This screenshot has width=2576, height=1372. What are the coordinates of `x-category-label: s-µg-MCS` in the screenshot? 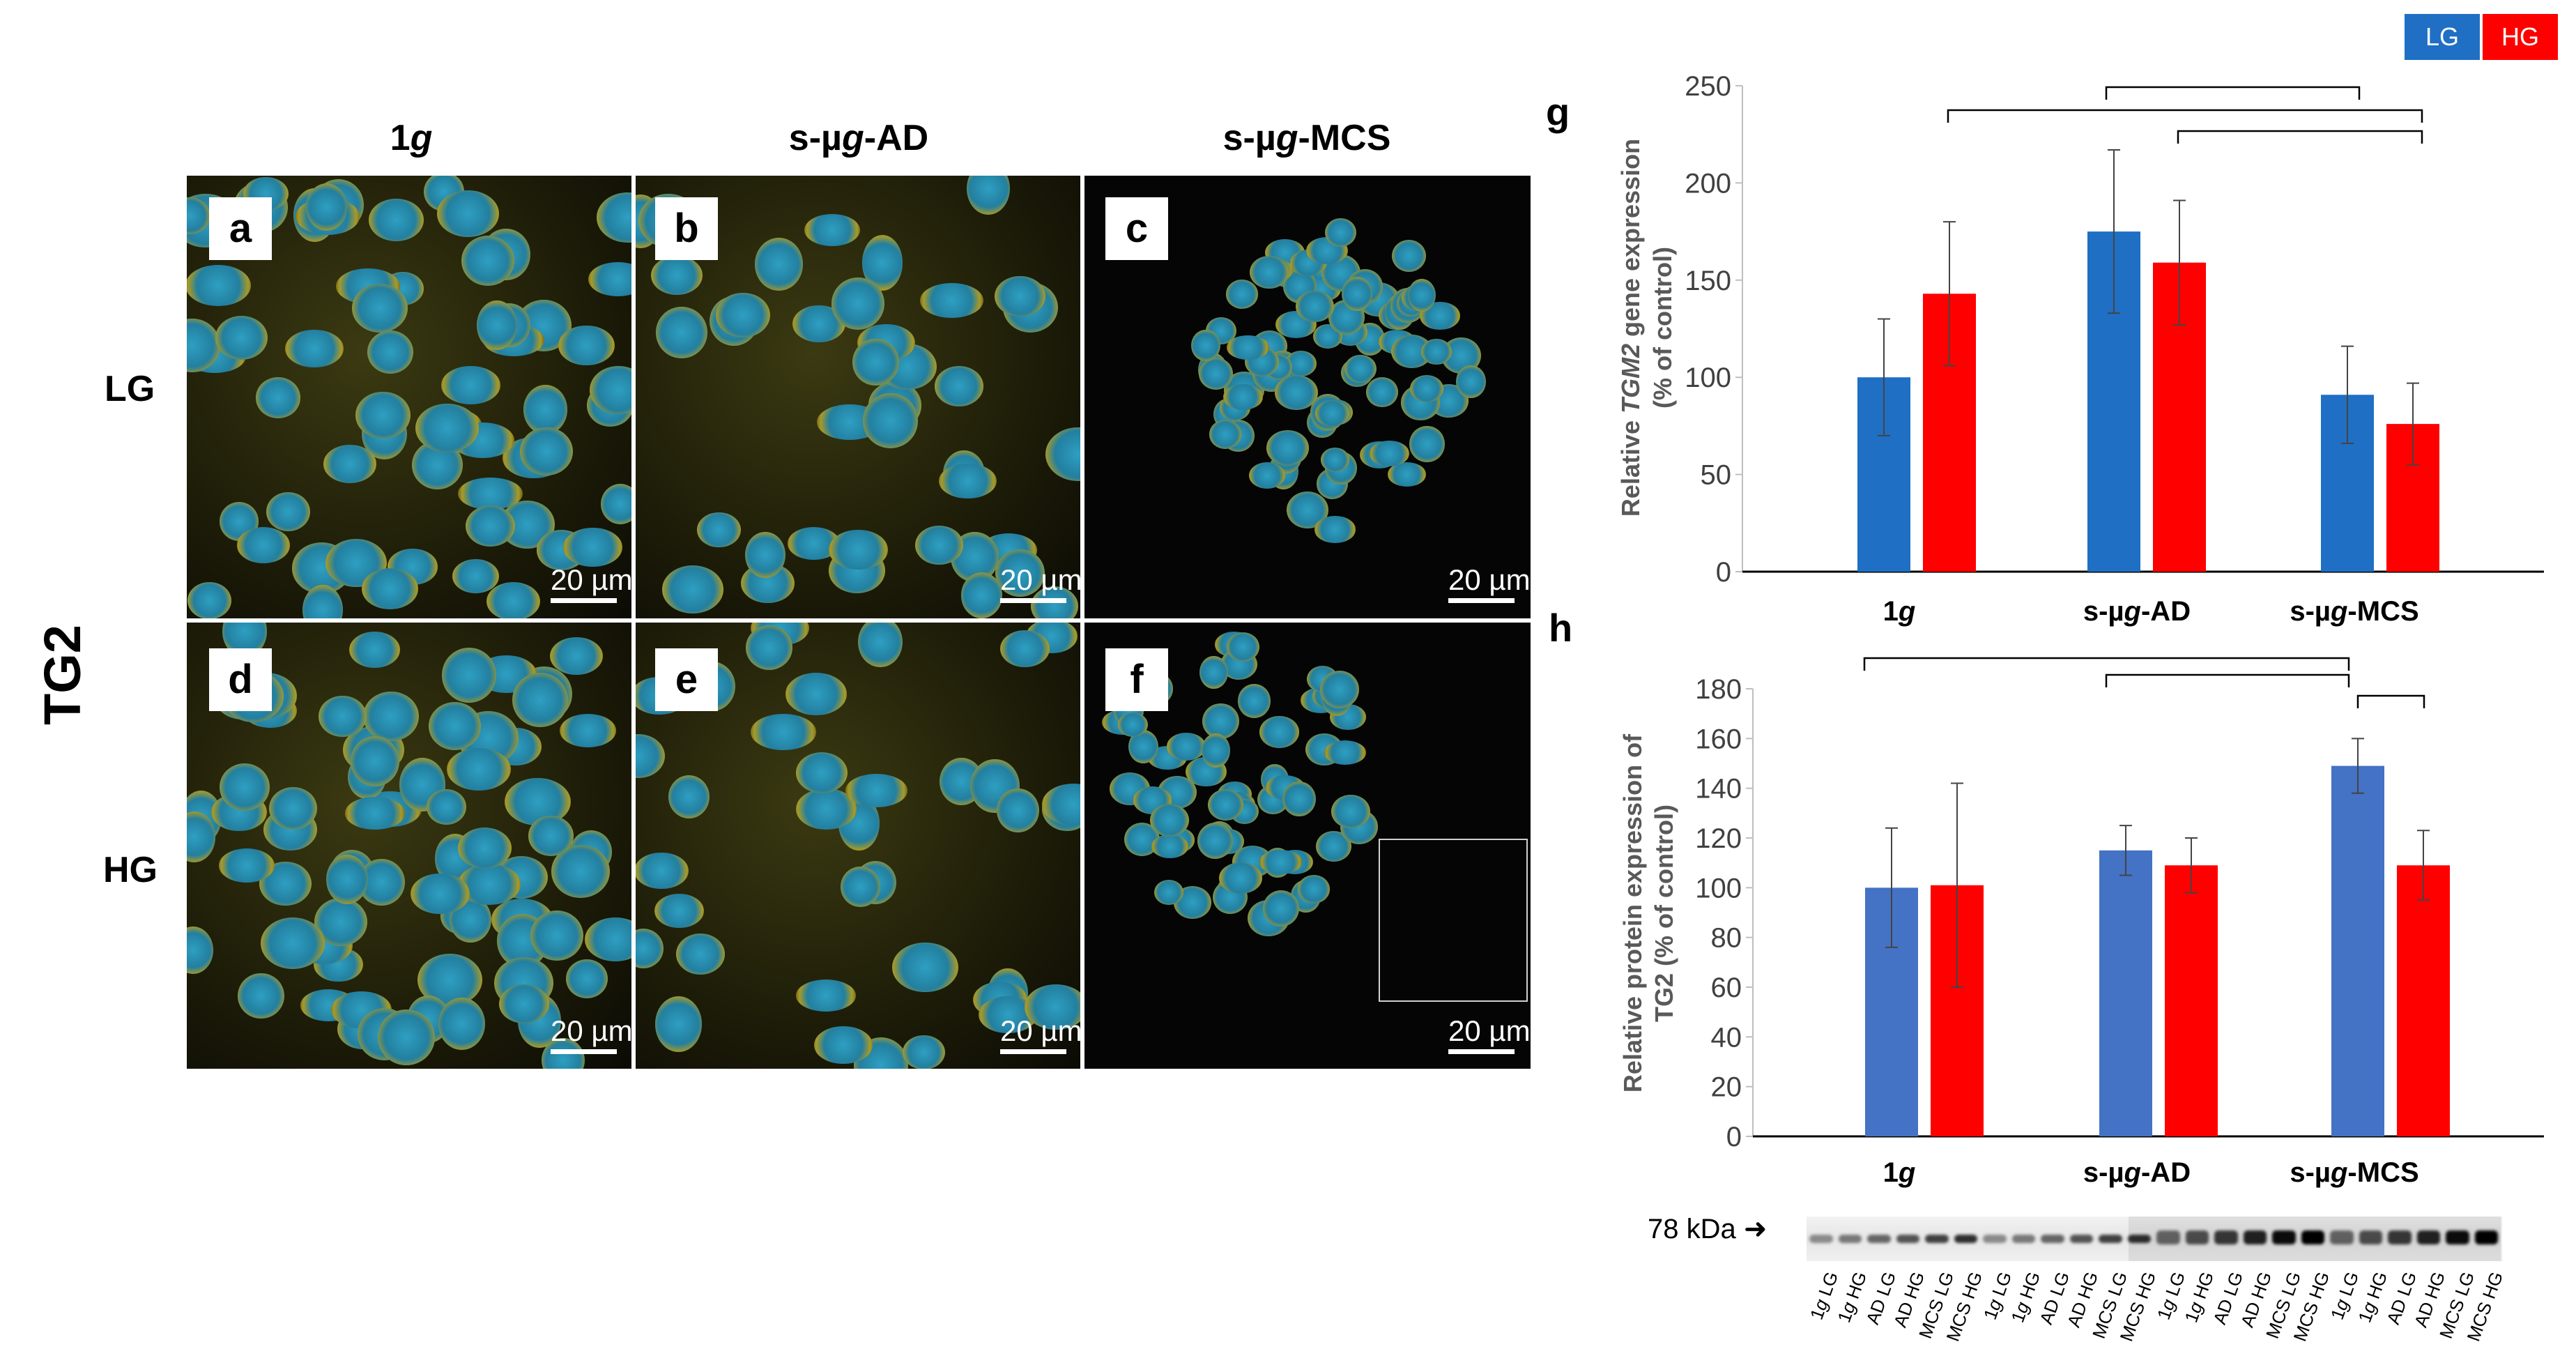 It's located at (2354, 1172).